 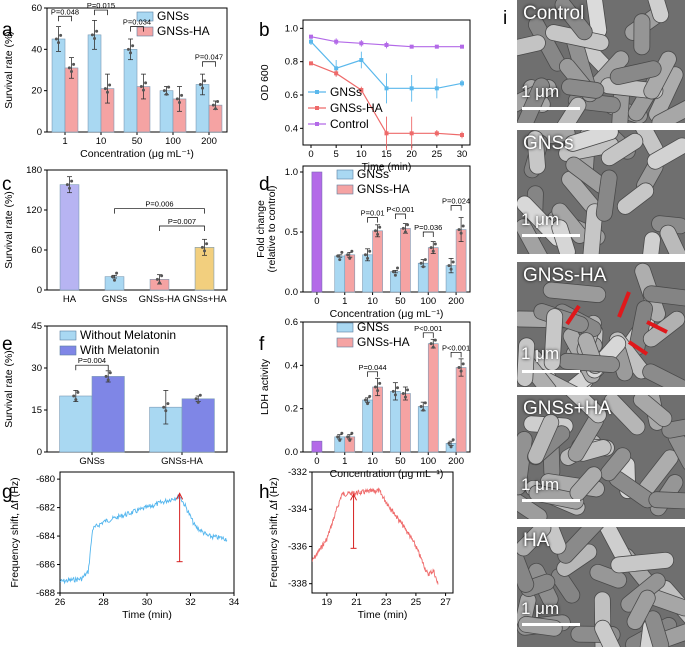 What do you see at coordinates (297, 472) in the screenshot?
I see `y-tick-label: -332` at bounding box center [297, 472].